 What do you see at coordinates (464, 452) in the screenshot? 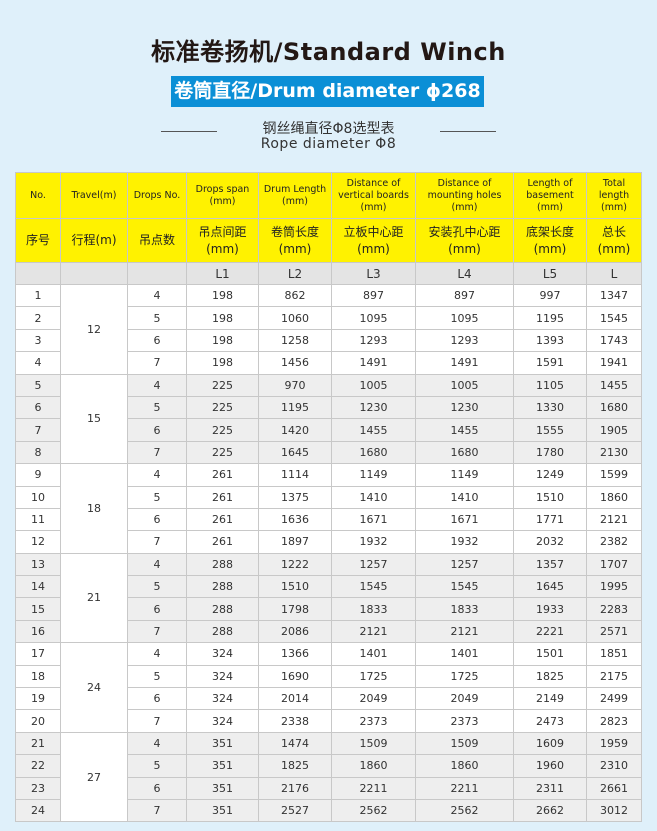
I see `cell-mounting-holes: 1680` at bounding box center [464, 452].